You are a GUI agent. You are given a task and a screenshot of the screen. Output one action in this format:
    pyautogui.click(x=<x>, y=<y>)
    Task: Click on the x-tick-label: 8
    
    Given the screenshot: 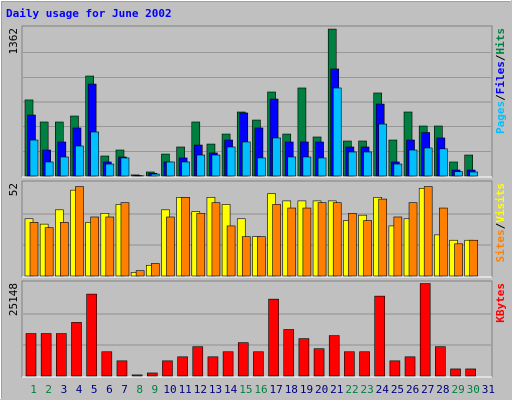 What is the action you would take?
    pyautogui.click(x=139, y=389)
    